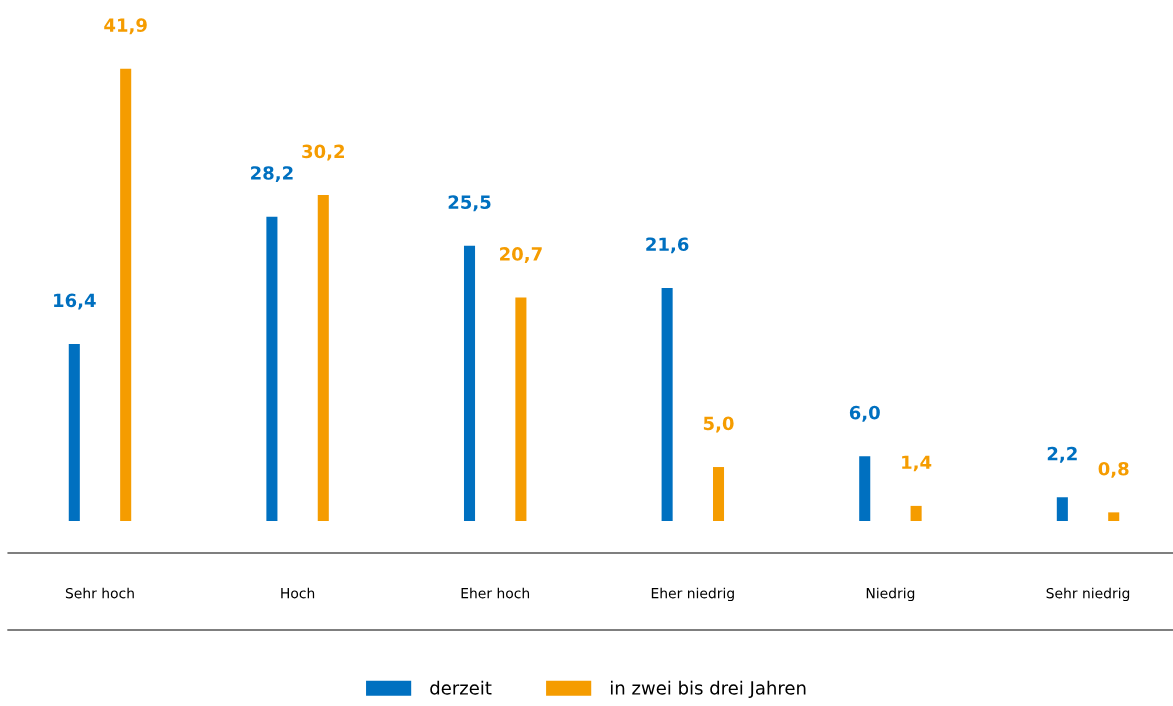  Describe the element at coordinates (708, 689) in the screenshot. I see `legend-label: in zwei bis drei Jahren` at that location.